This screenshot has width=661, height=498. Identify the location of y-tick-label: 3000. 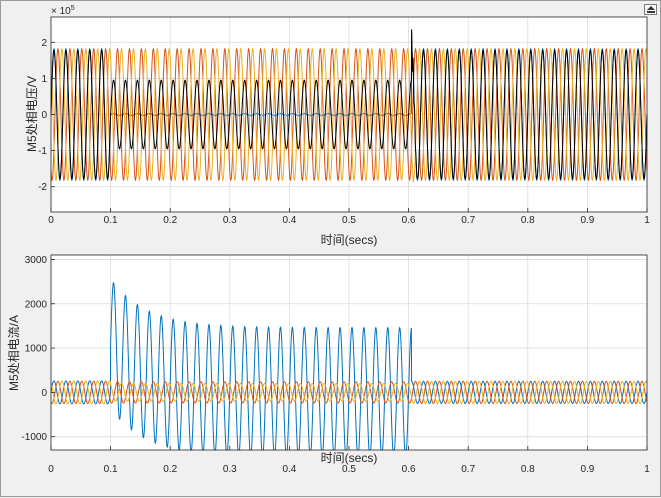
(36, 260).